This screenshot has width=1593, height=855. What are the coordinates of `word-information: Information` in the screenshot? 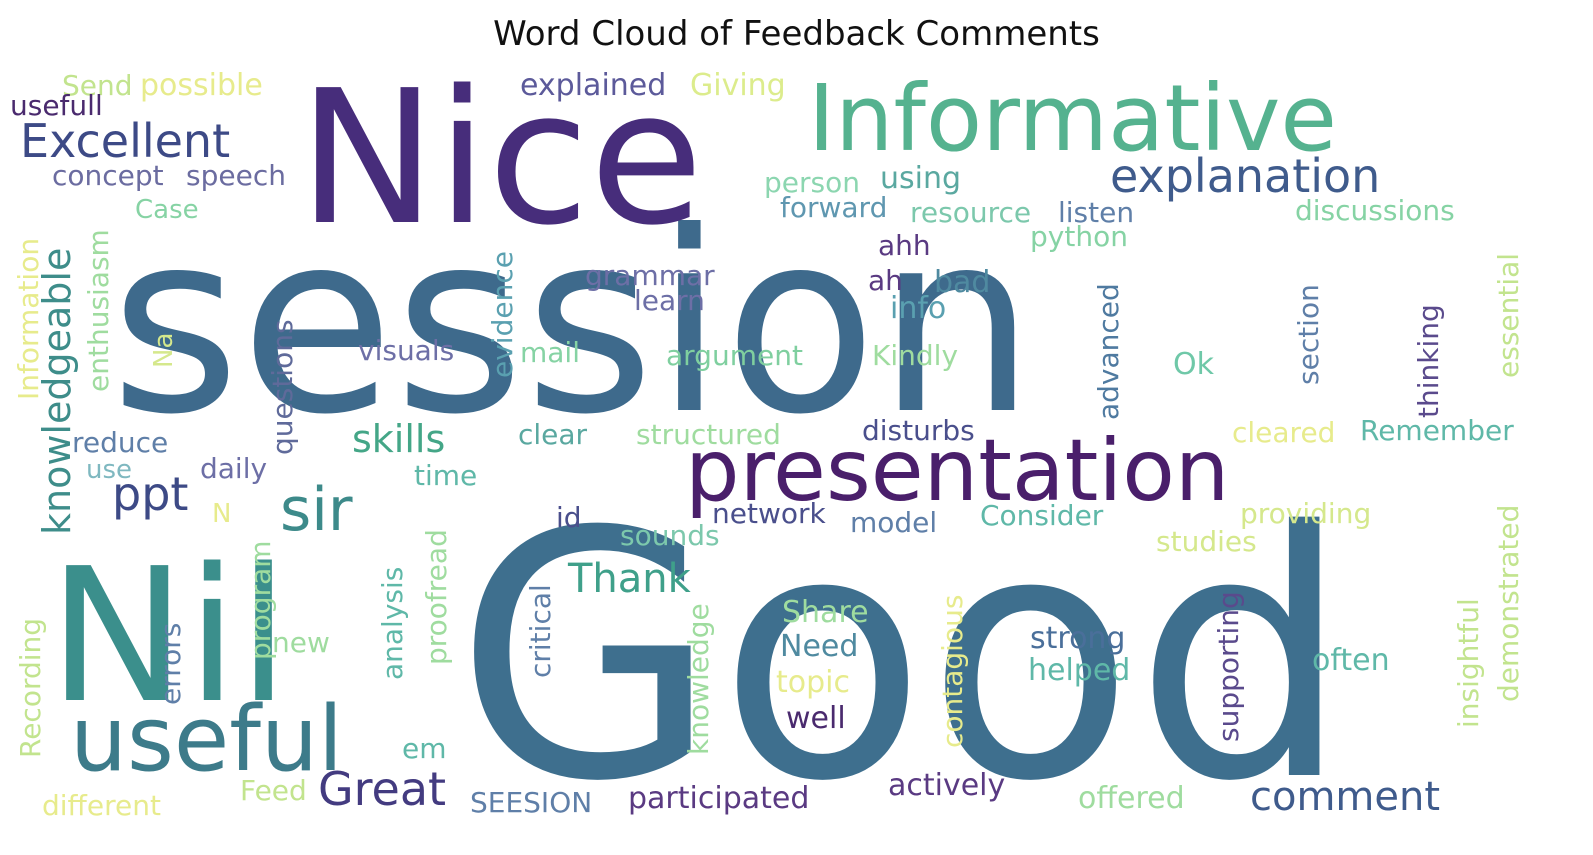 It's located at (28, 319).